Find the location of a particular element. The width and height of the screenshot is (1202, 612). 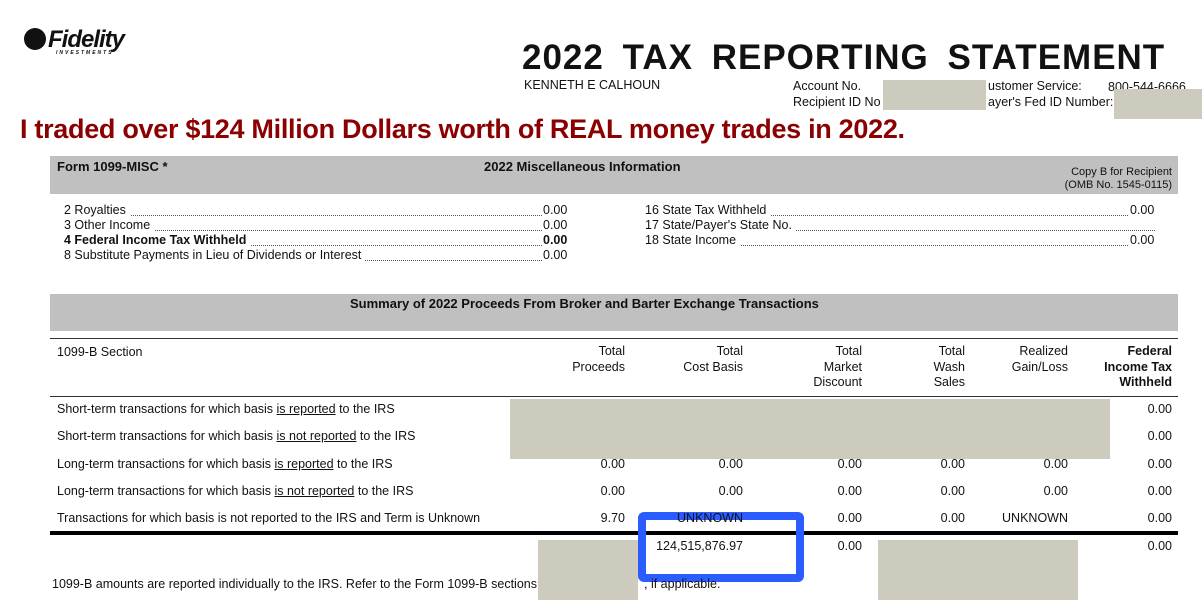

misc-header-bar is located at coordinates (614, 175).